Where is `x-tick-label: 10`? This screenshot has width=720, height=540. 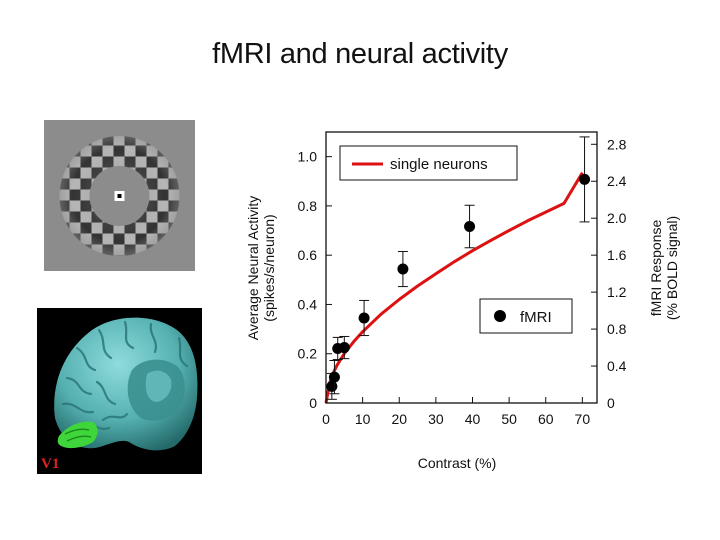 x-tick-label: 10 is located at coordinates (363, 419).